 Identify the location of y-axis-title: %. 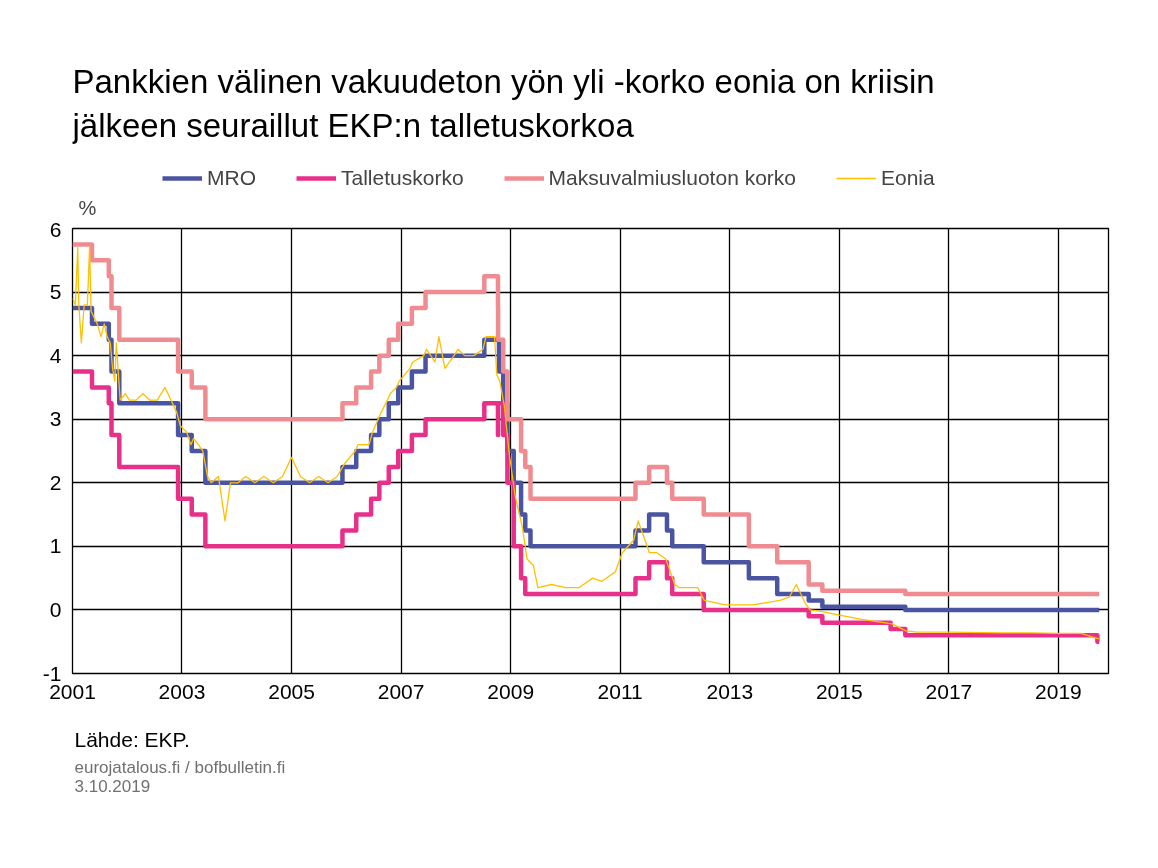
(87, 207).